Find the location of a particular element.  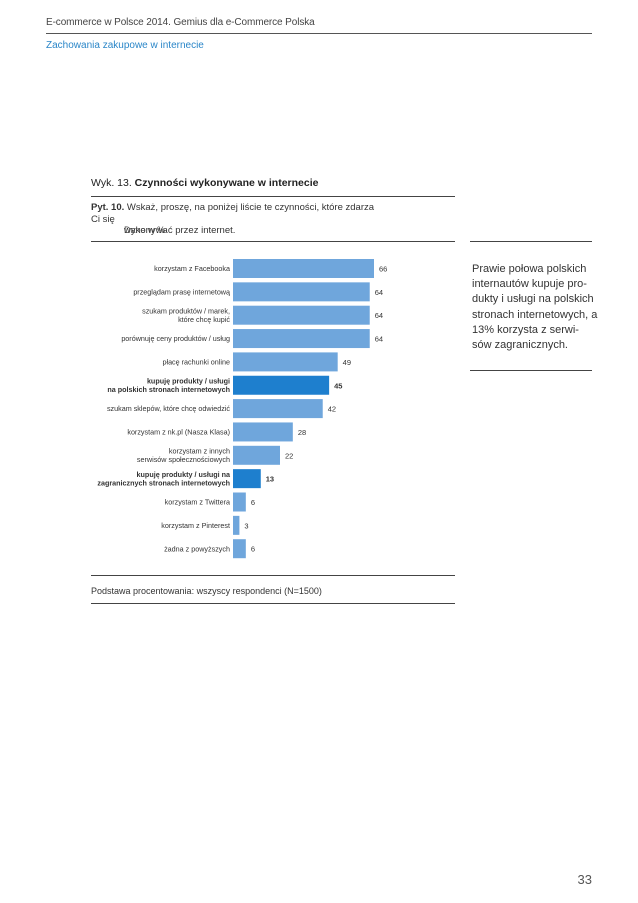

category-label-3: porównuję ceny produktów / usług is located at coordinates (175, 338).